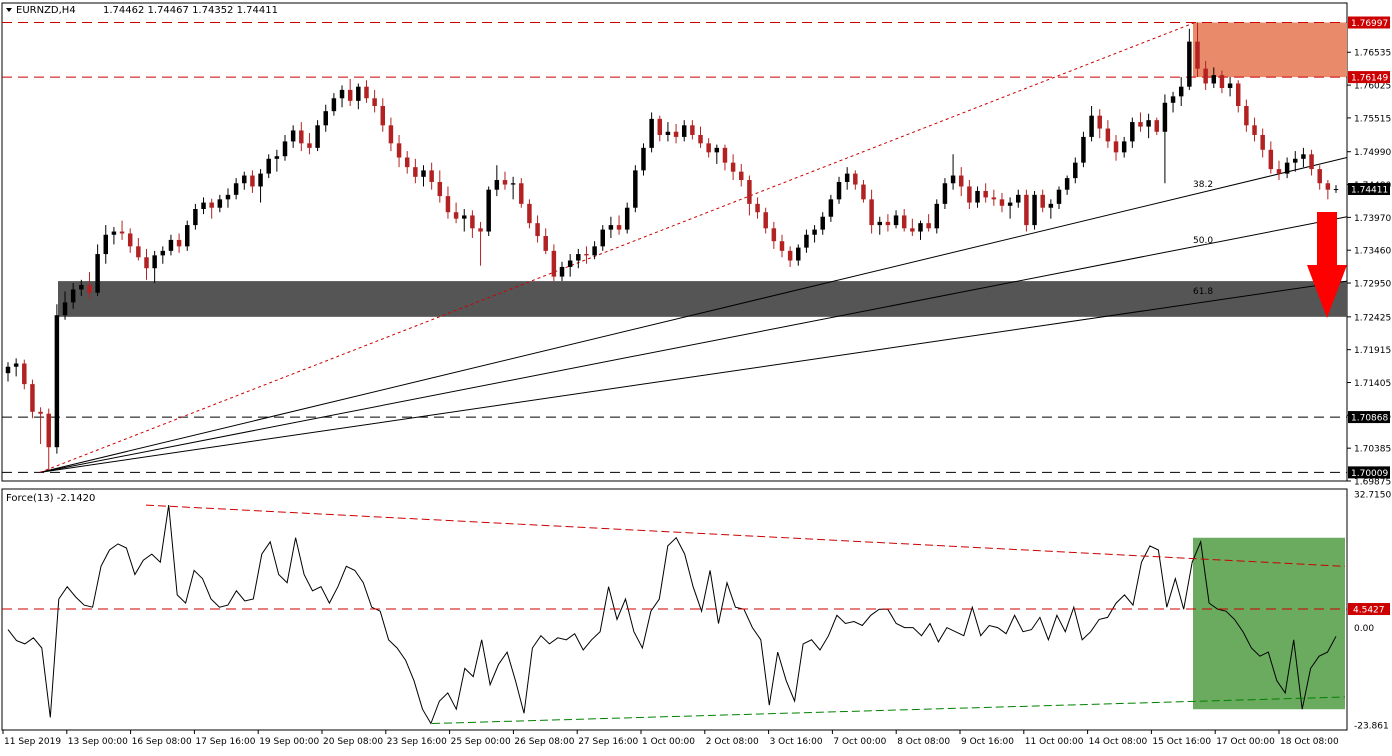  I want to click on price-tick-label: 1.73970, so click(1372, 219).